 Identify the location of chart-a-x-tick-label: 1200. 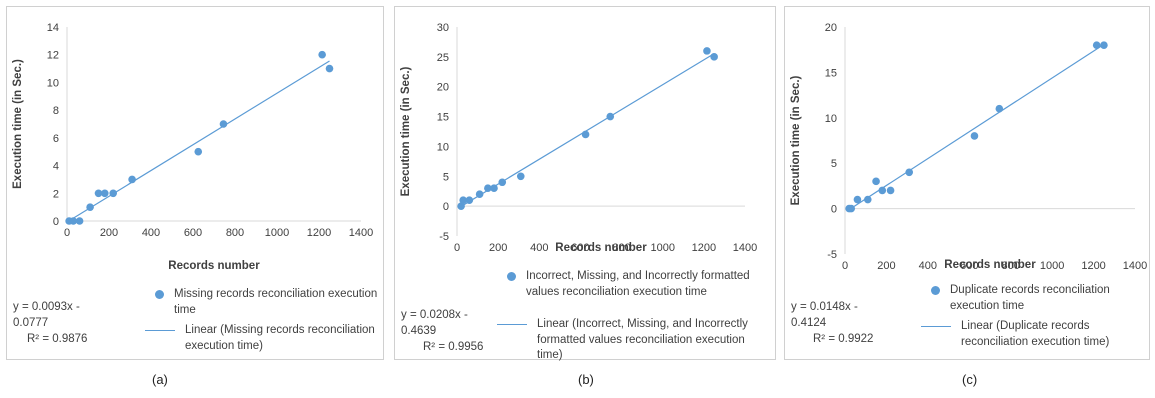
(319, 233).